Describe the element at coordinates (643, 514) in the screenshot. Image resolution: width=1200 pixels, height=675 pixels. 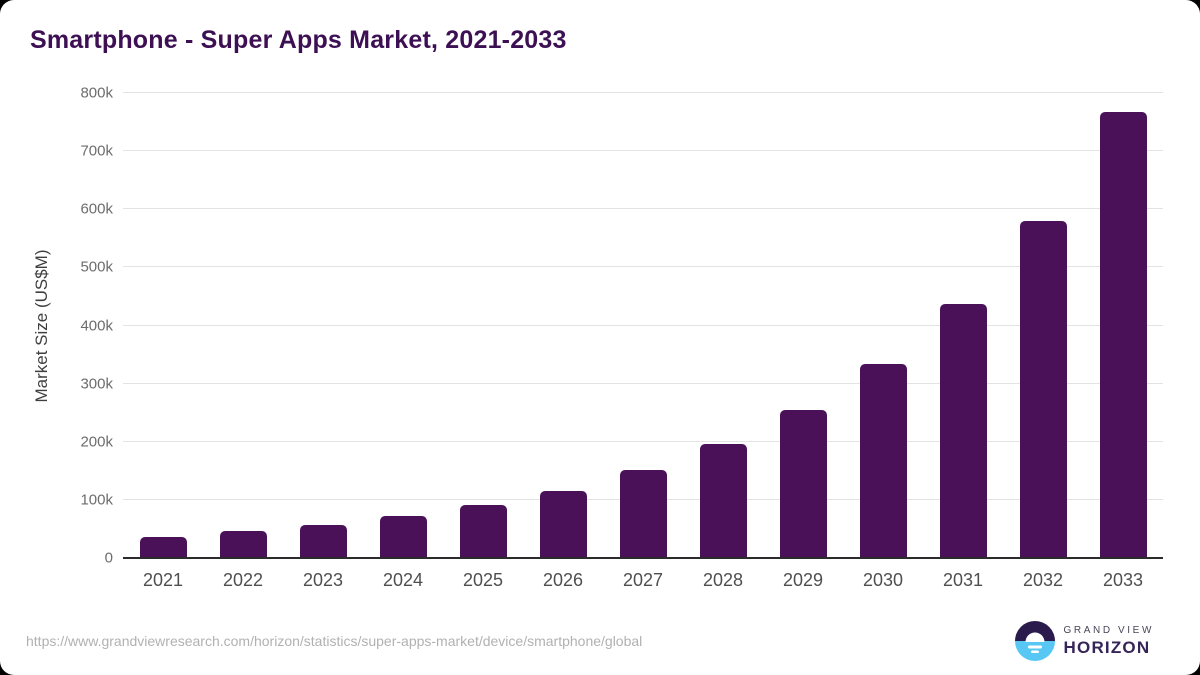
I see `bar-2027` at that location.